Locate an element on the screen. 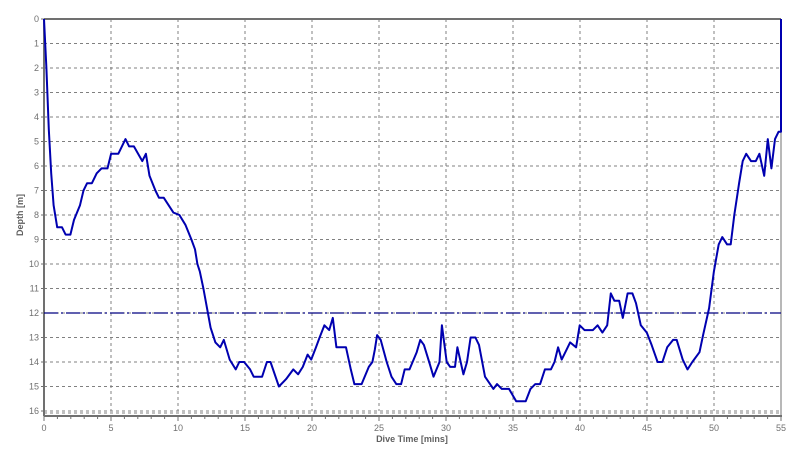 Image resolution: width=800 pixels, height=456 pixels. x-tick-label: 35 is located at coordinates (513, 428).